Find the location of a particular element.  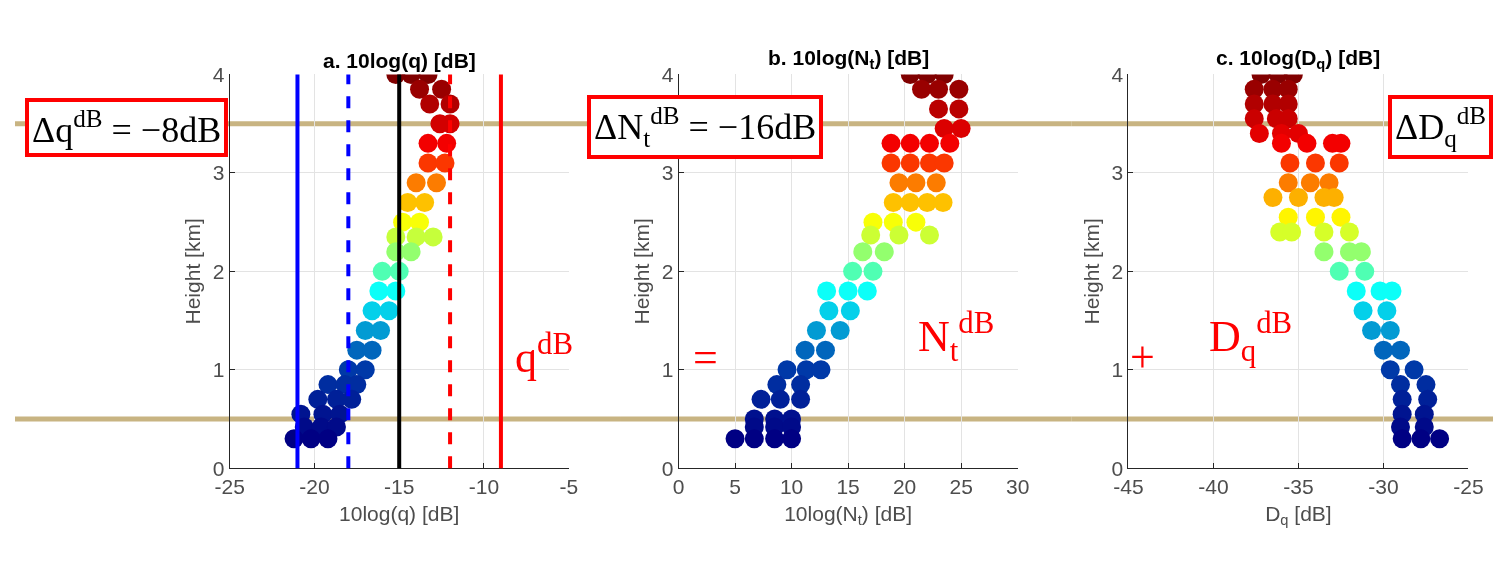

annotation: = is located at coordinates (705, 357).